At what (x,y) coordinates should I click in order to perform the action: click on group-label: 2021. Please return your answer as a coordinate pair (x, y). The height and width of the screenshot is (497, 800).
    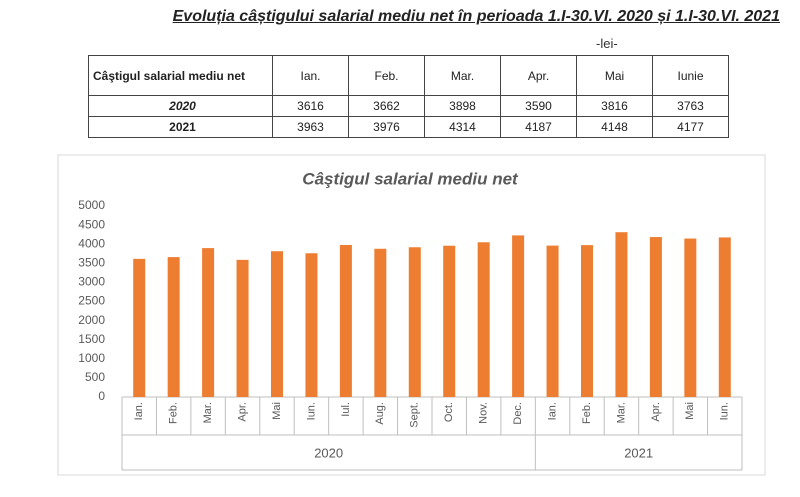
    Looking at the image, I should click on (638, 452).